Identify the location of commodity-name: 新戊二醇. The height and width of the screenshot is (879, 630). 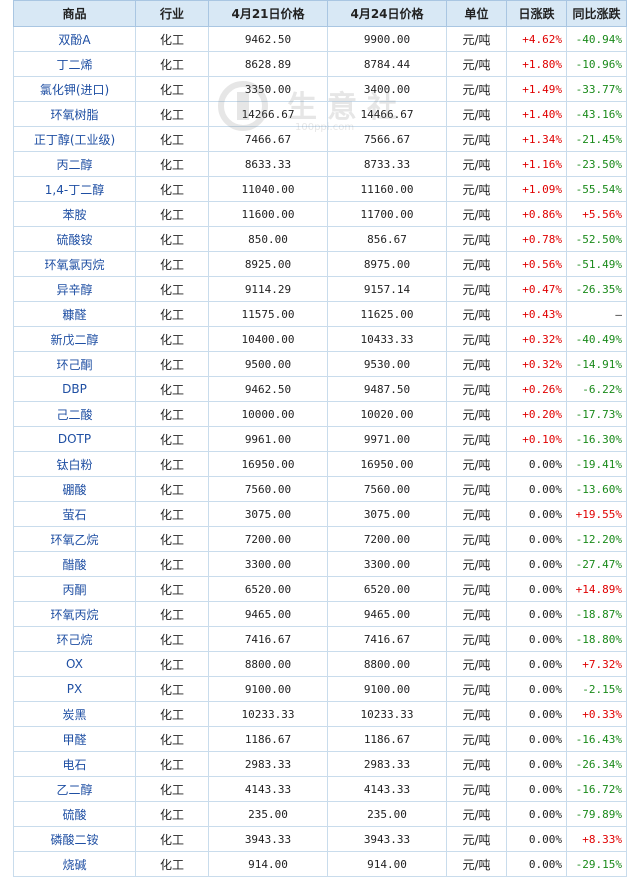
(74, 339).